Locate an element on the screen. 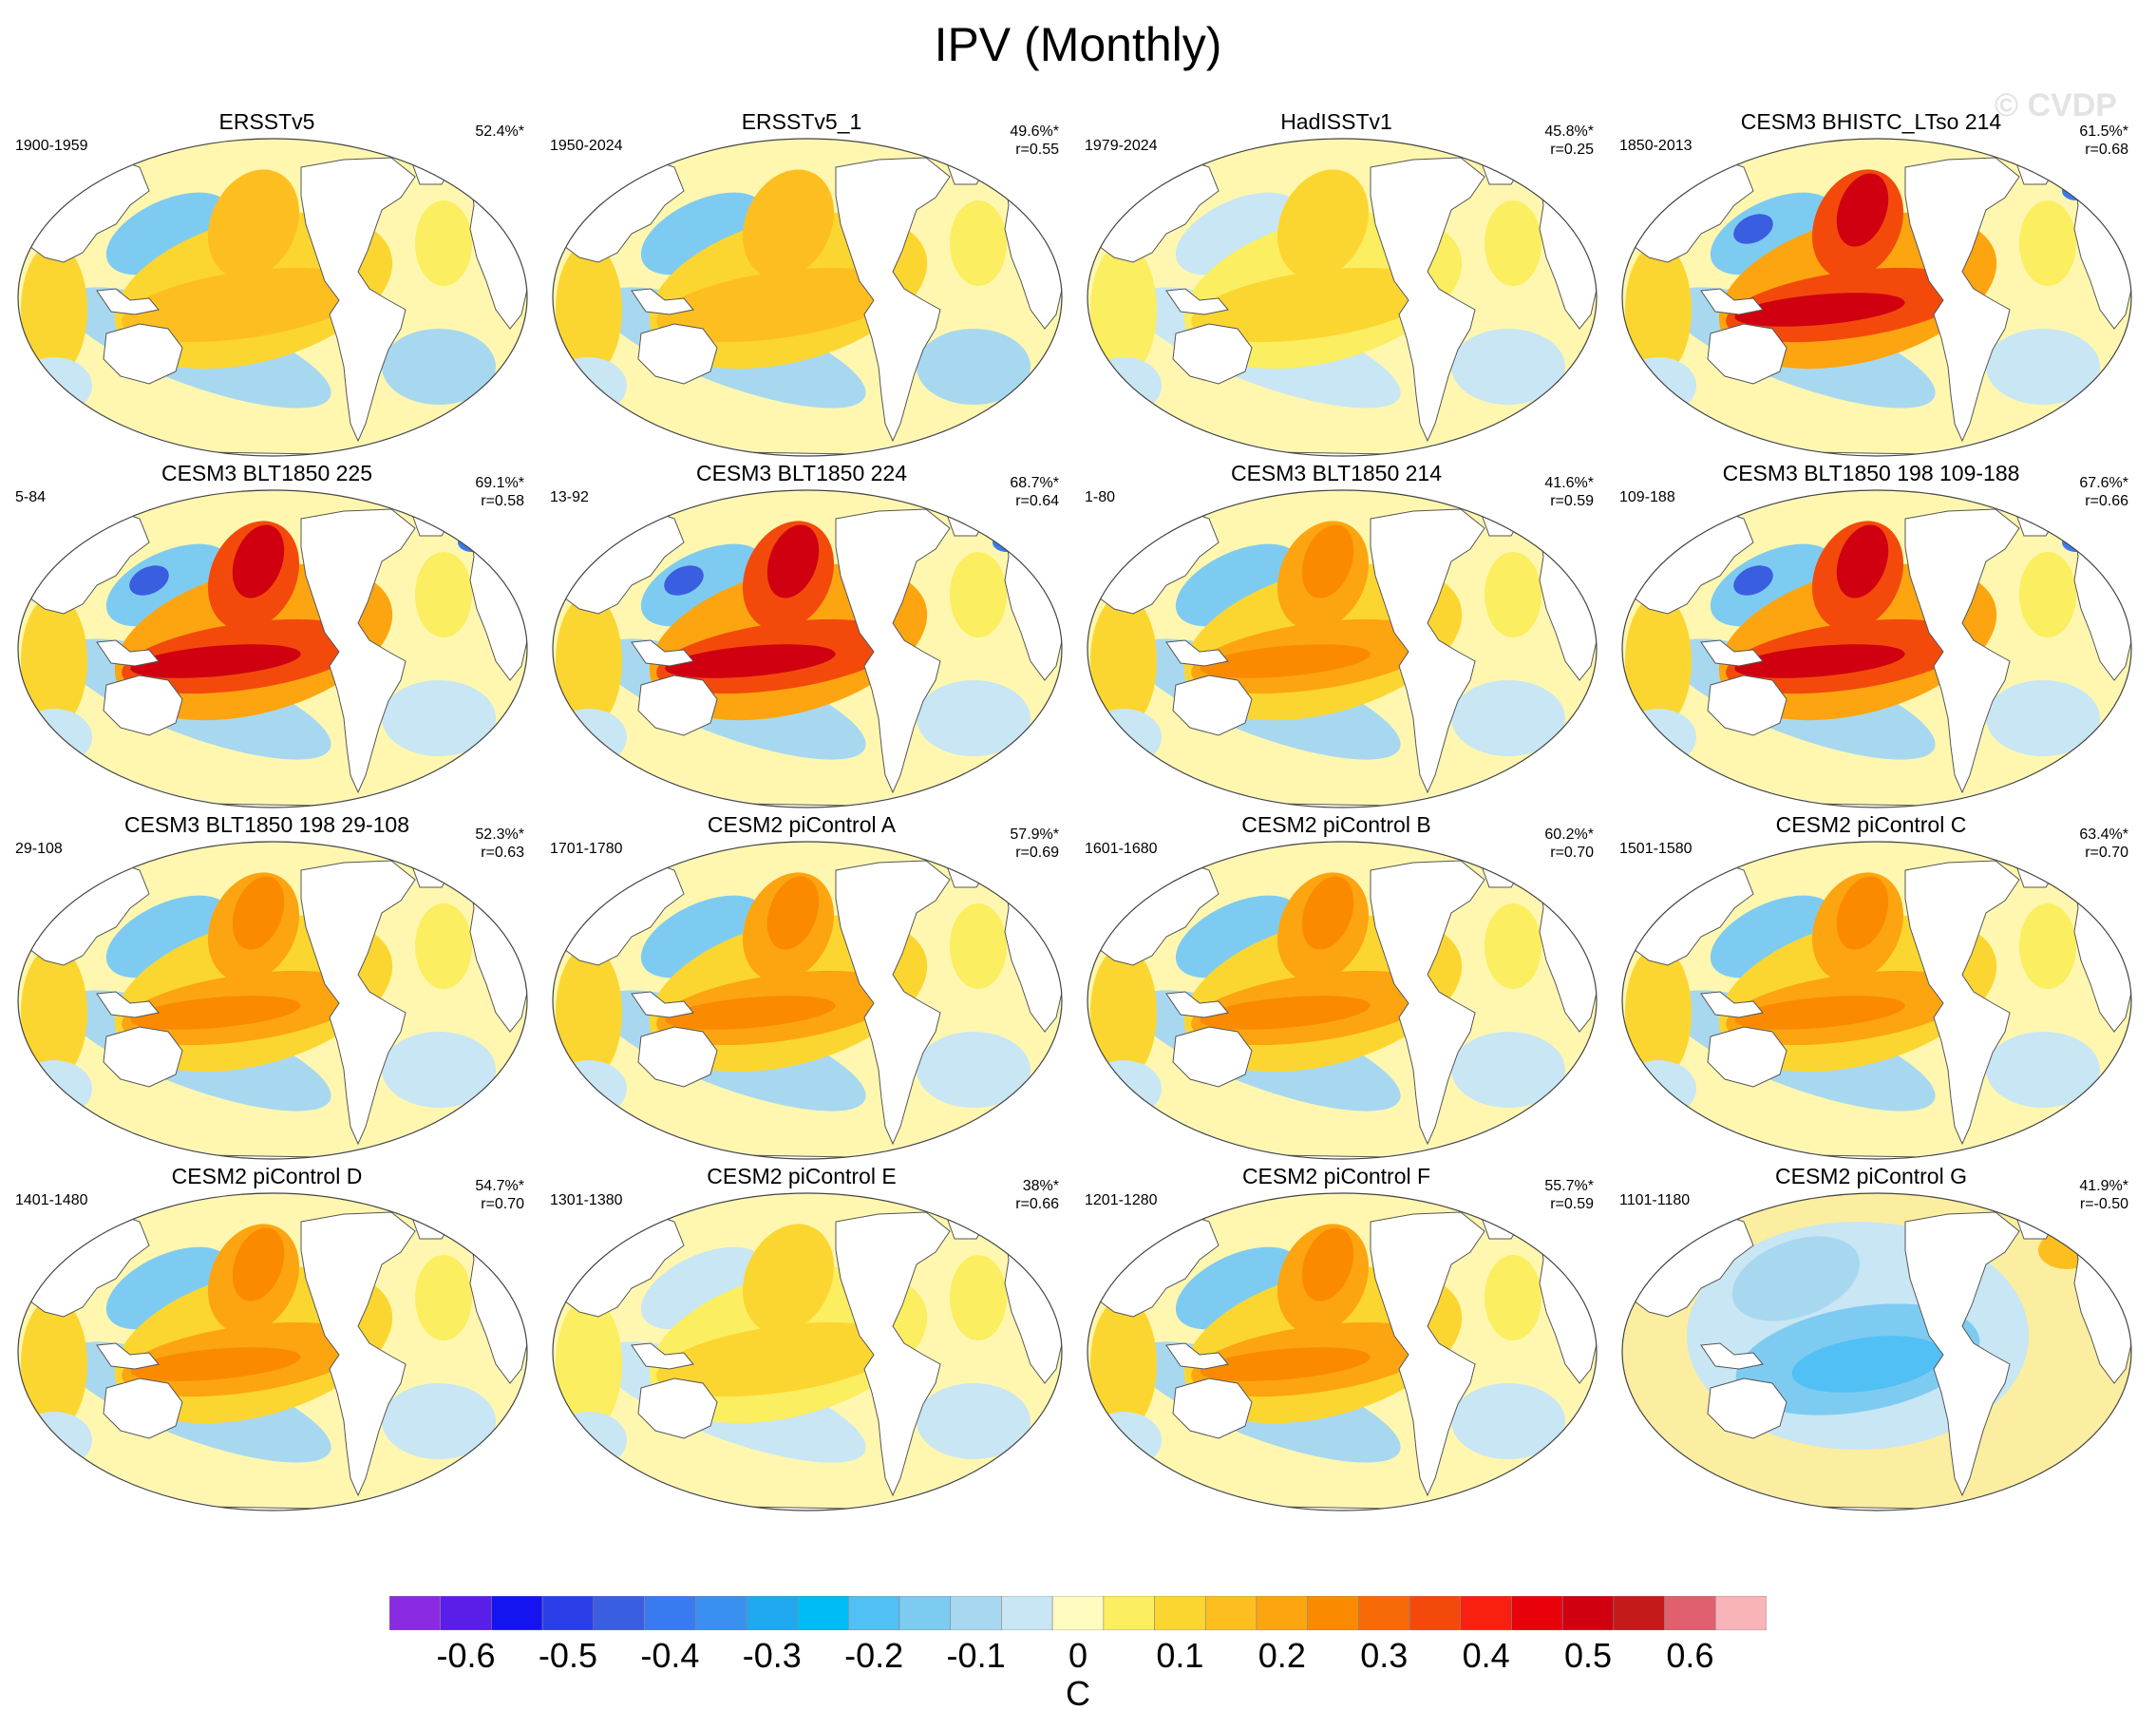 This screenshot has width=2156, height=1729. panel-period: 1-80 is located at coordinates (1101, 497).